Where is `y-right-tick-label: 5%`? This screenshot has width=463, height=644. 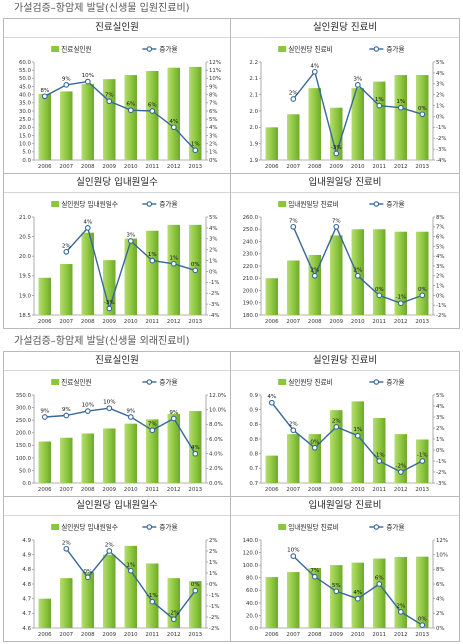 y-right-tick-label: 5% is located at coordinates (440, 63).